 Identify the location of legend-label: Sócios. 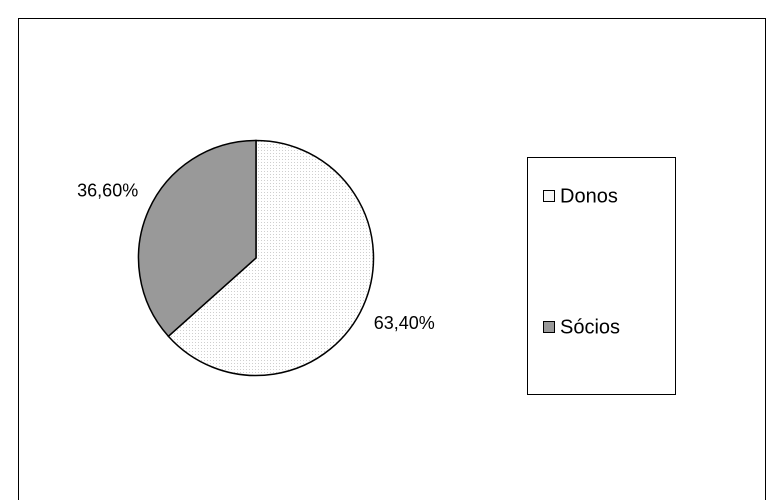
(590, 327).